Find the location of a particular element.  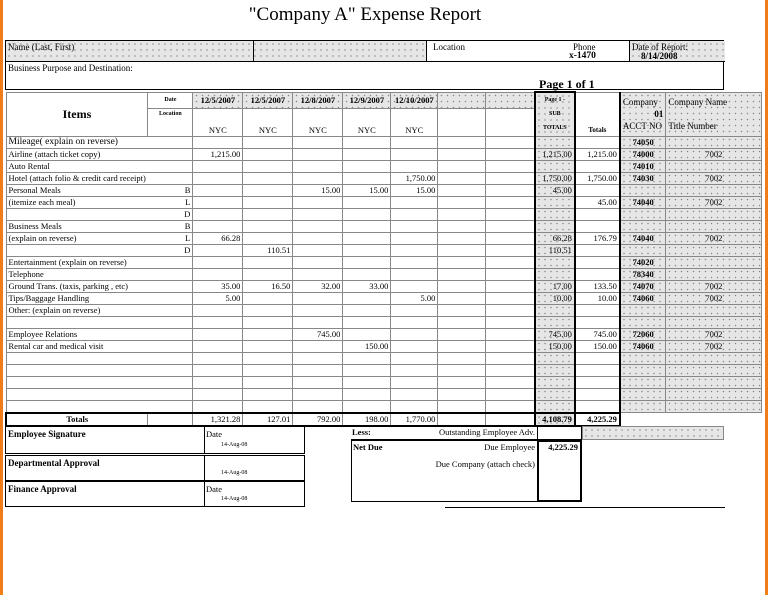

acct-no-cell: 72060 is located at coordinates (642, 334).